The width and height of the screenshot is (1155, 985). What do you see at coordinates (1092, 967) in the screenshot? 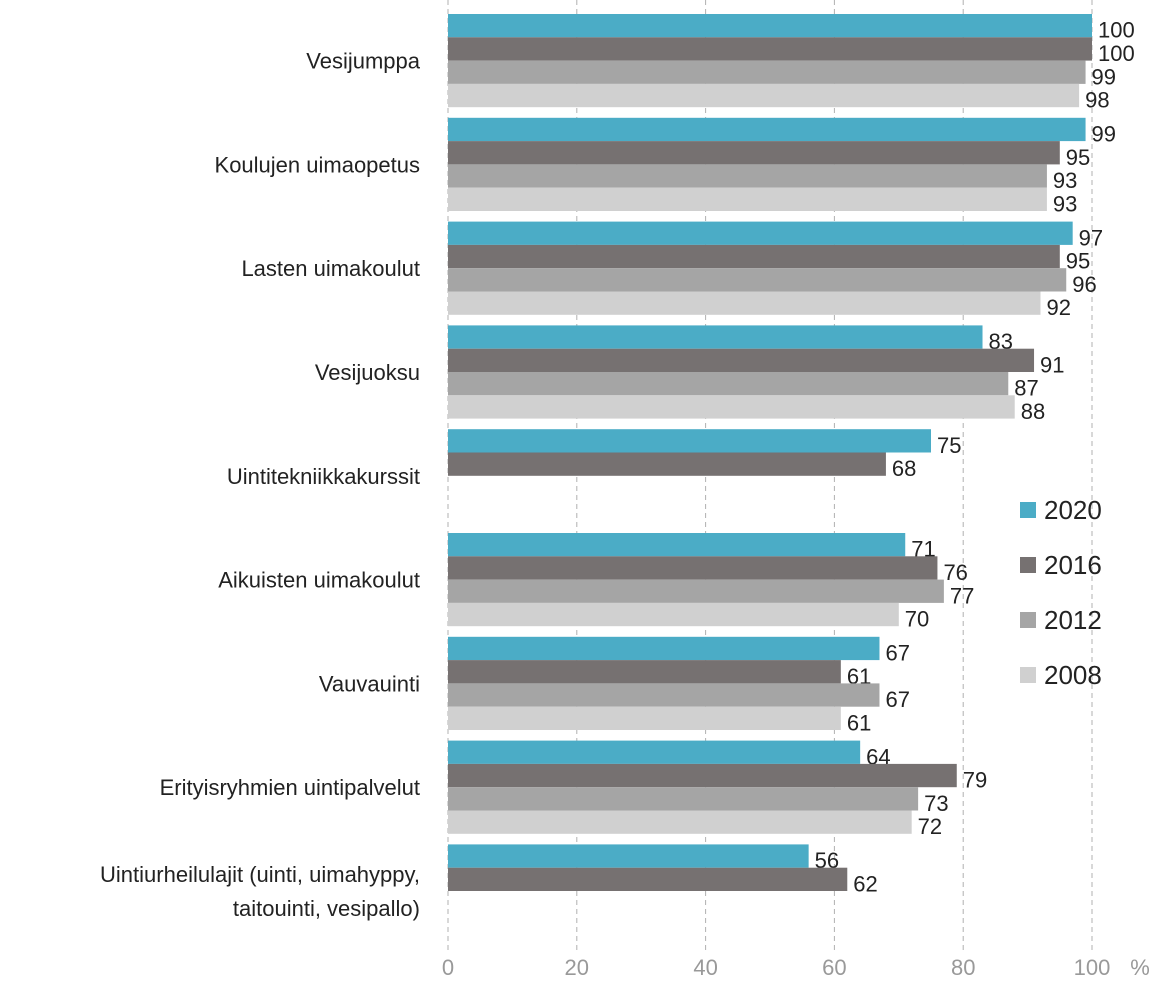
I see `x-tick-label: 100` at bounding box center [1092, 967].